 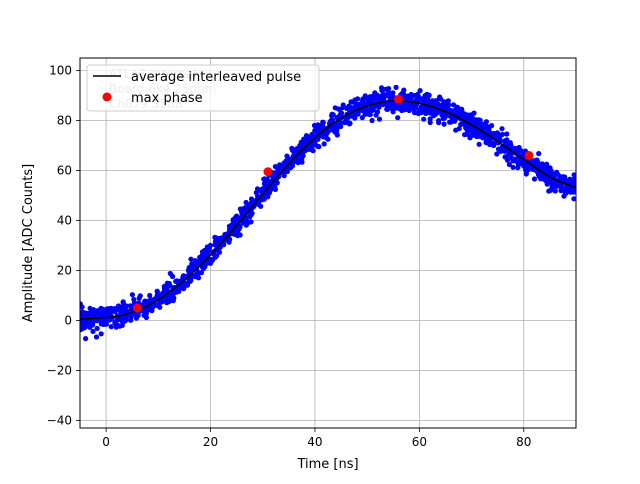 What do you see at coordinates (107, 97) in the screenshot?
I see `legend-point-swatch` at bounding box center [107, 97].